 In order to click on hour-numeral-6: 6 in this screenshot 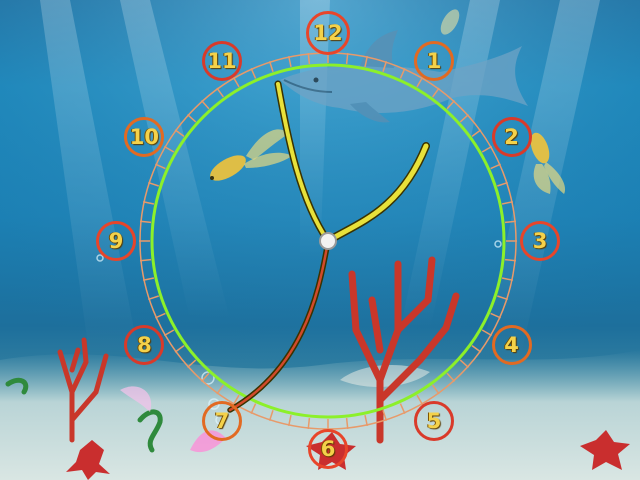, I will do `click(328, 448)`.